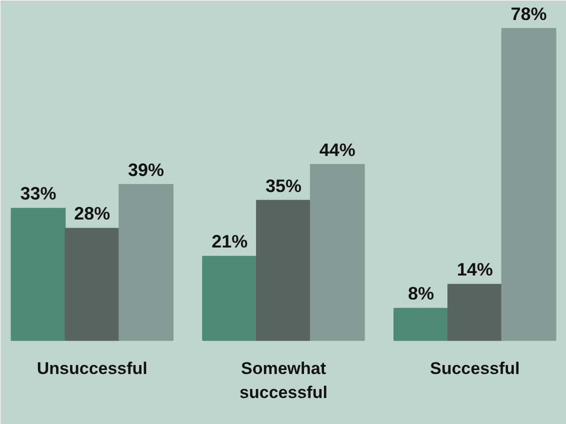  Describe the element at coordinates (230, 242) in the screenshot. I see `data-label: 21%` at that location.